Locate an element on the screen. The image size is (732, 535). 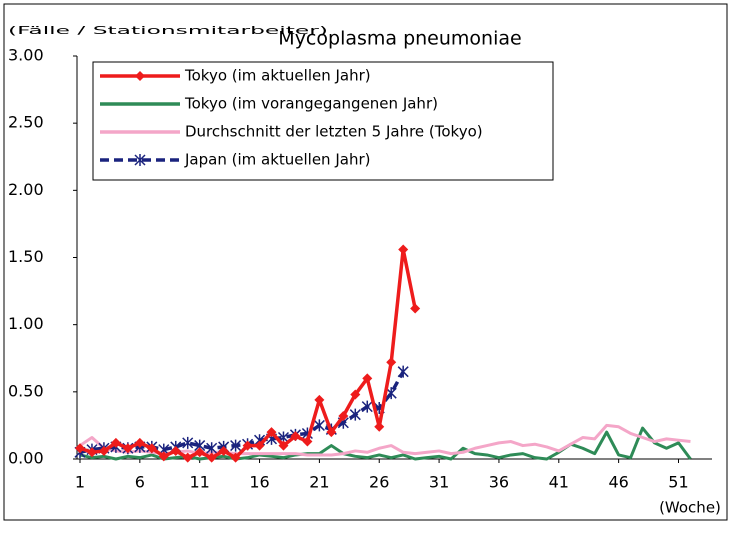
y-tick-label: 1.00 is located at coordinates (26, 323).